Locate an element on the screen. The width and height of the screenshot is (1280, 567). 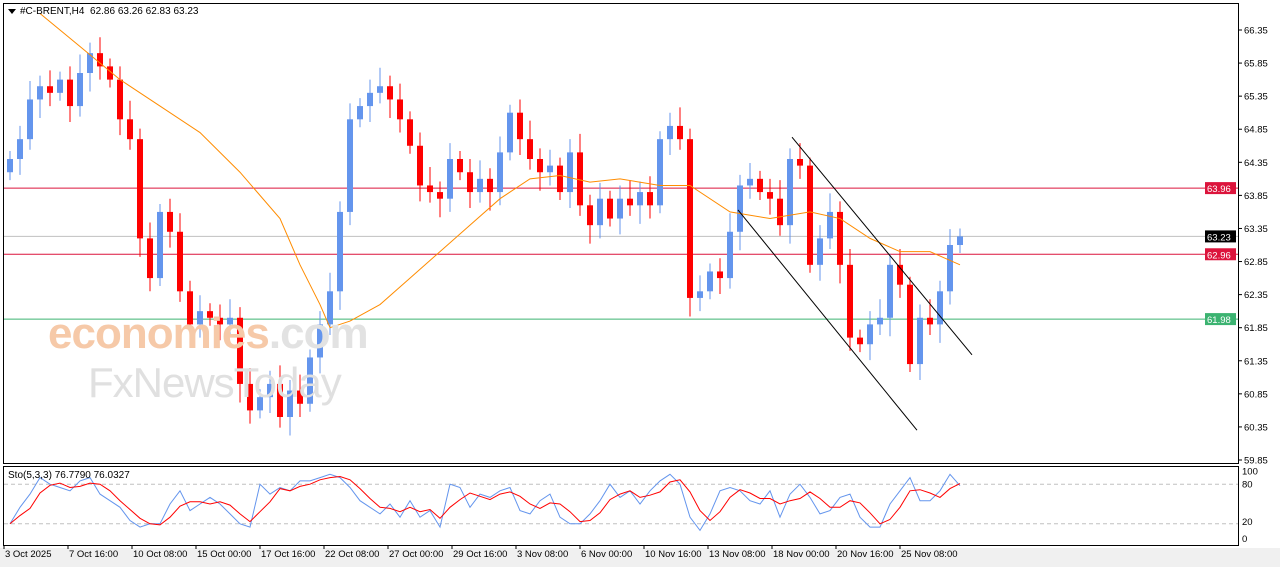
dropdown-triangle-icon is located at coordinates (12, 11).